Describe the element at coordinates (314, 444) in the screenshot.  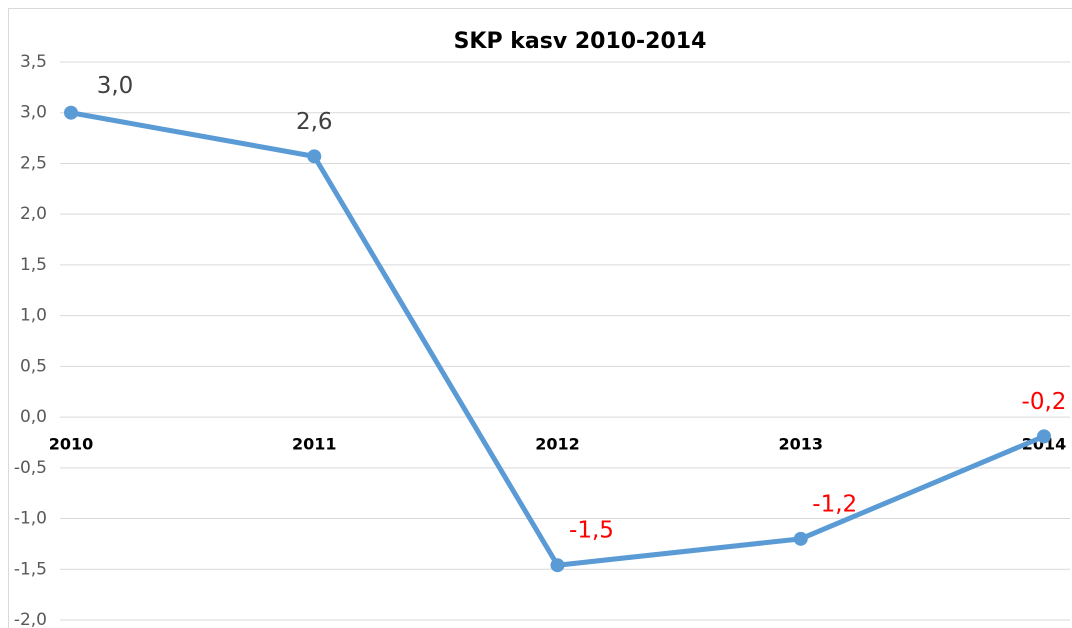
I see `x-tick-label: 2011` at that location.